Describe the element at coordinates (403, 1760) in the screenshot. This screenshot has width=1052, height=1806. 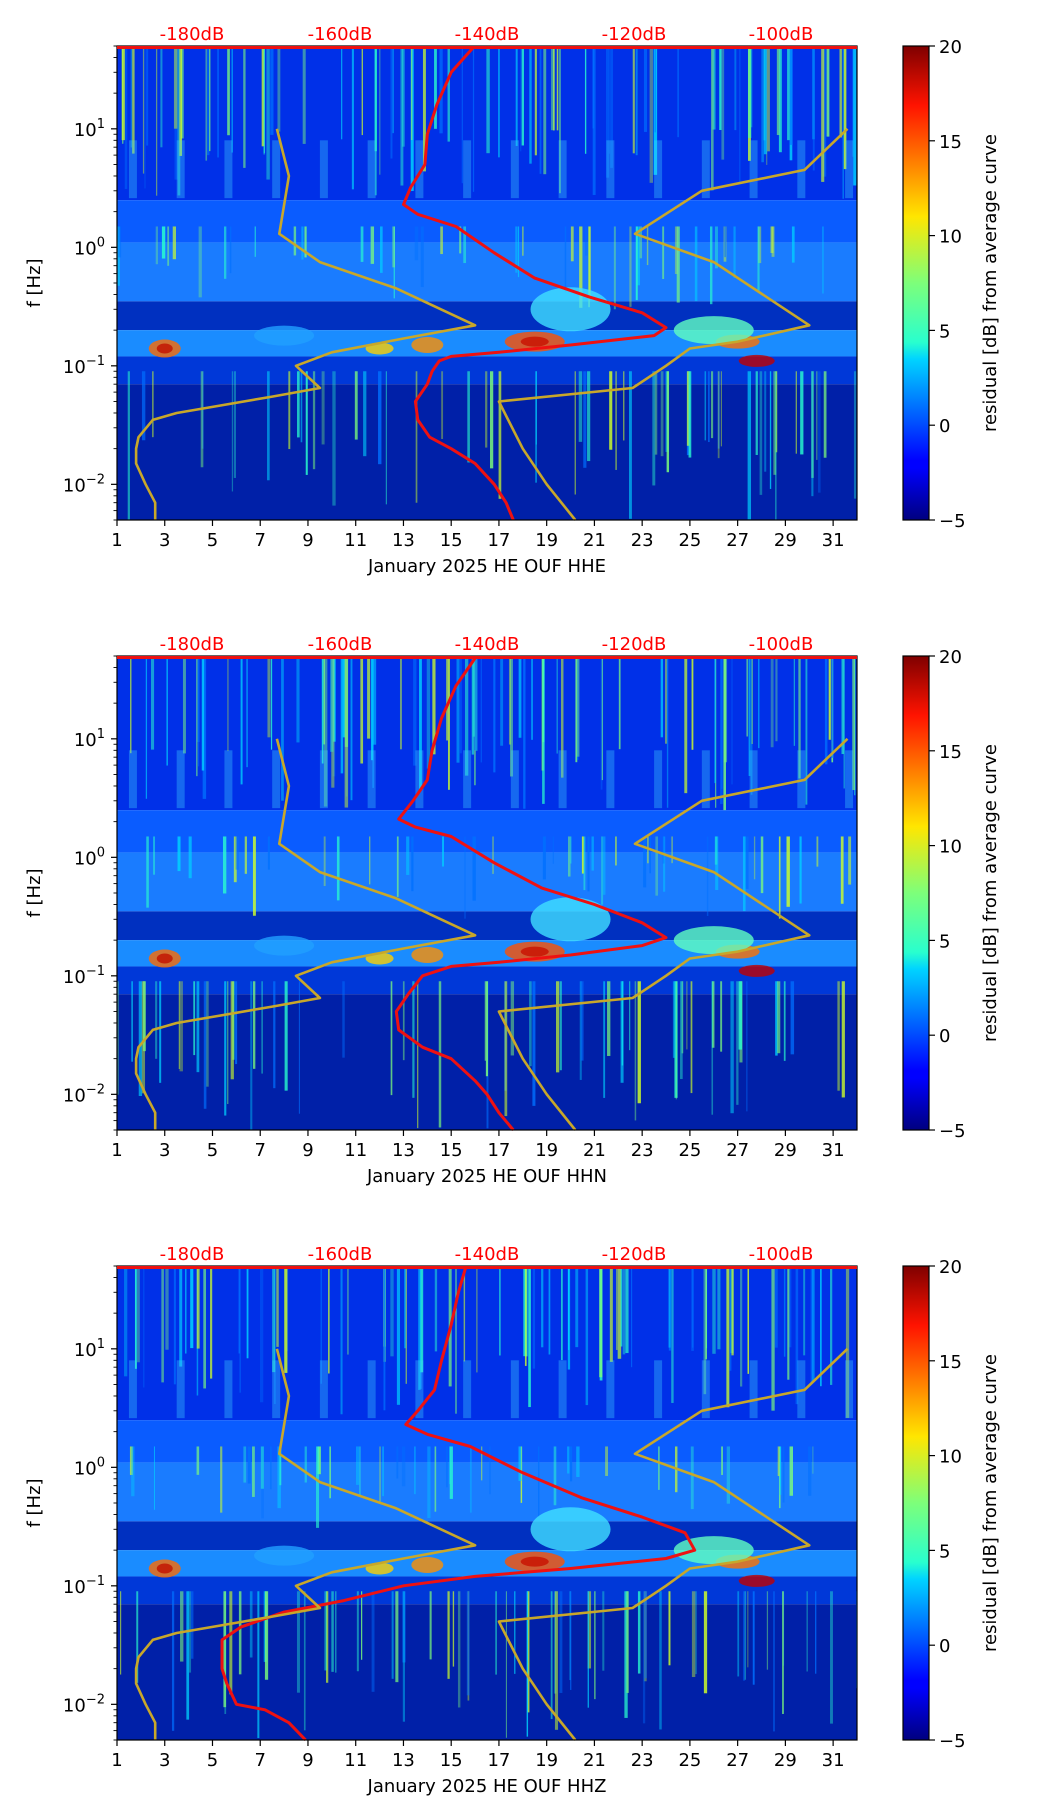
I see `x-tick-label: 13` at that location.